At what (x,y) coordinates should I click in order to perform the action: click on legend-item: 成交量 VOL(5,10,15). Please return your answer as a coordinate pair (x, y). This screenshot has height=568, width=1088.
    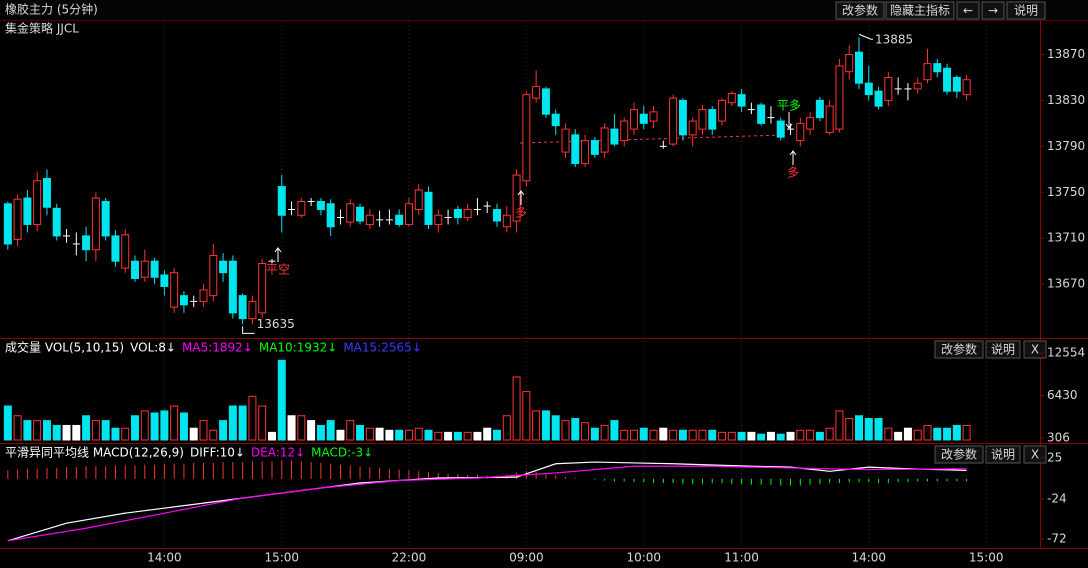
    Looking at the image, I should click on (64, 347).